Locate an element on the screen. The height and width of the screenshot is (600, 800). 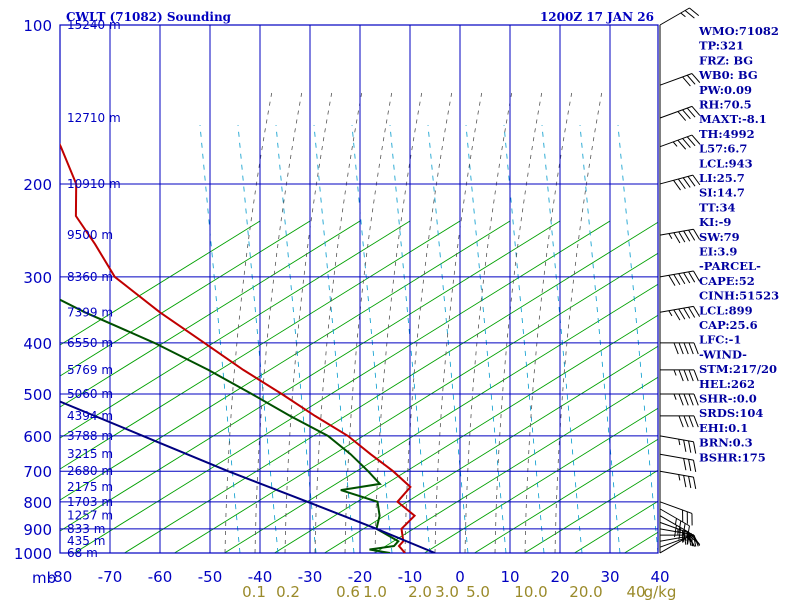
index-line: EI:3.9 is located at coordinates (718, 252).